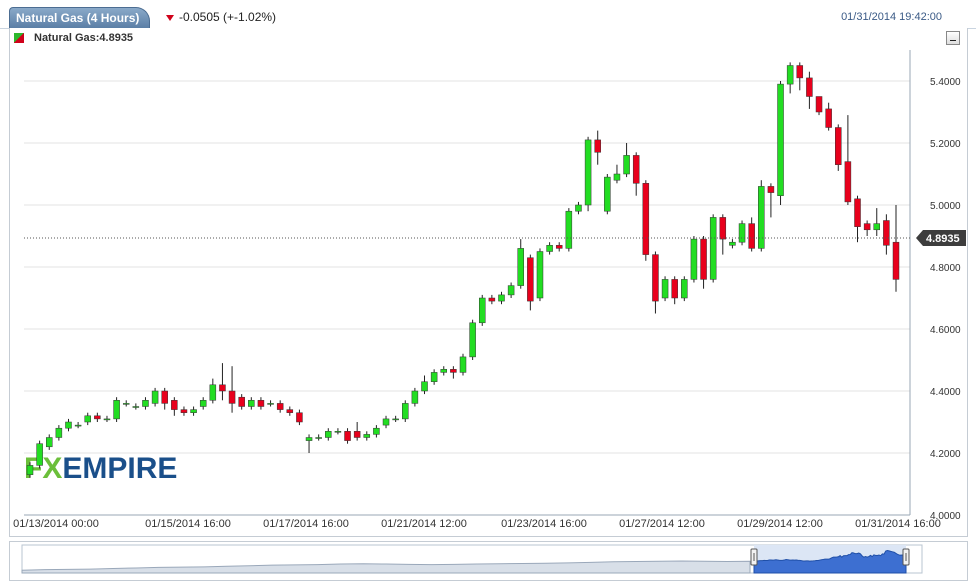 This screenshot has width=976, height=585. I want to click on x-tick-label: 01/13/2014 00:00, so click(56, 524).